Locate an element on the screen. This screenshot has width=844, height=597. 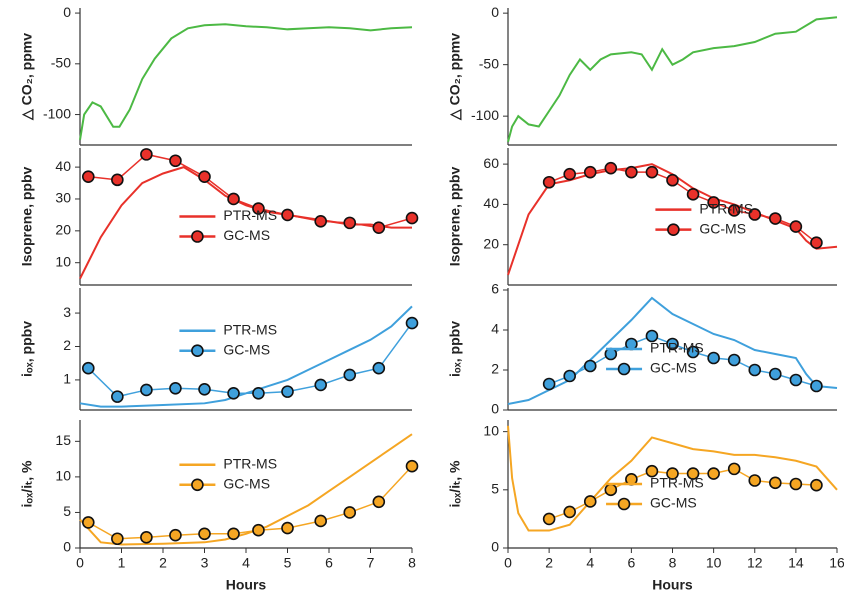
y-tick-label: 3 is located at coordinates (67, 312).